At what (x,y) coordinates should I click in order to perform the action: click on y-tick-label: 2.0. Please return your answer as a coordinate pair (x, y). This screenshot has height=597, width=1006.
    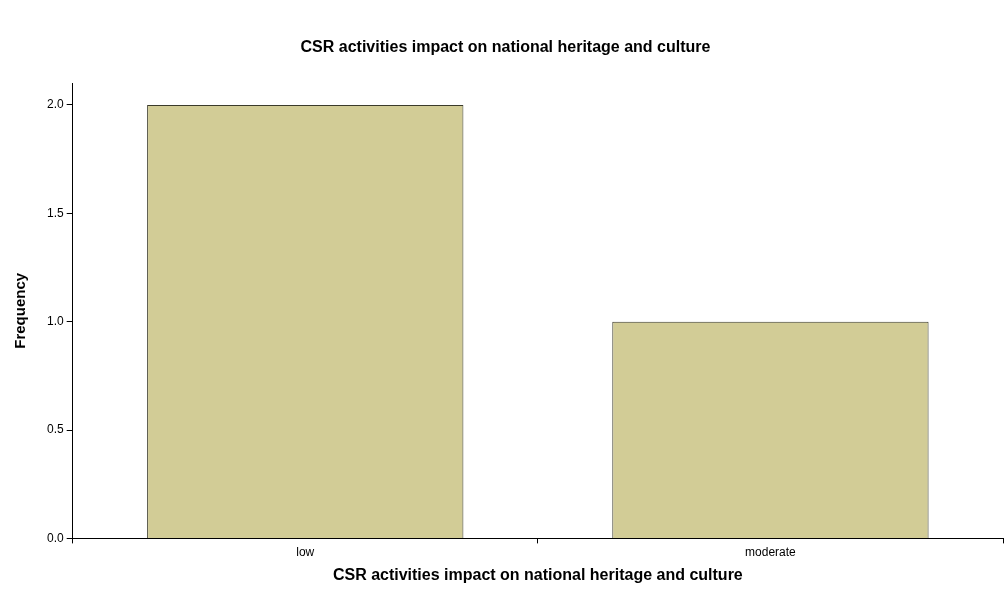
    Looking at the image, I should click on (55, 104).